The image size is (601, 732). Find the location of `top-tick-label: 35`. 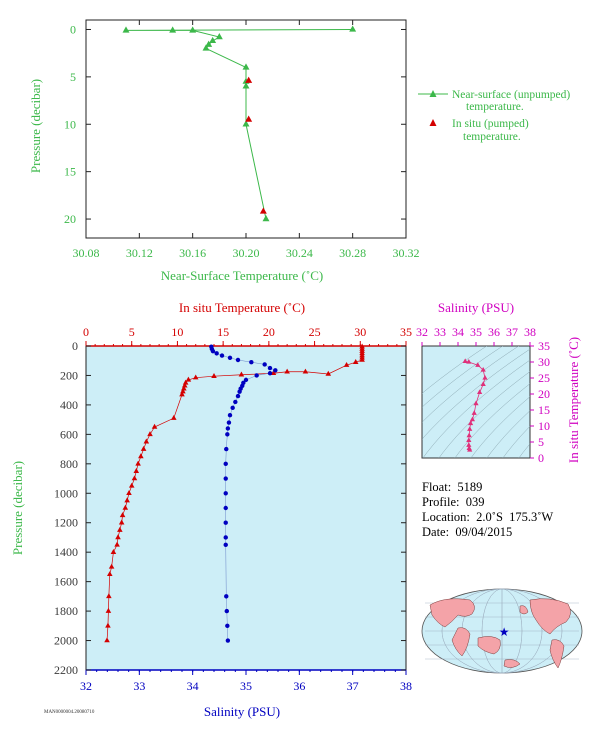

top-tick-label: 35 is located at coordinates (406, 332).